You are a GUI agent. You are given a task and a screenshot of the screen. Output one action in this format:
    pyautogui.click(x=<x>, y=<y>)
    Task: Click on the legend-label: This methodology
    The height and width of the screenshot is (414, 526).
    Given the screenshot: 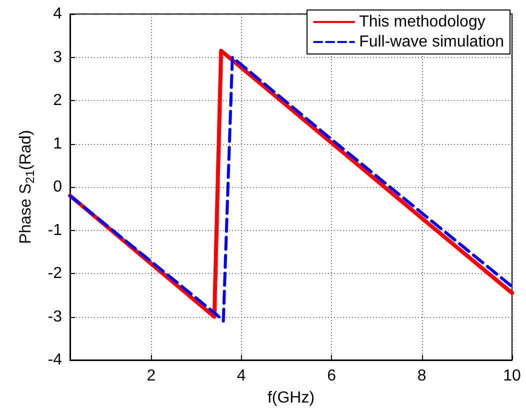 What is the action you would take?
    pyautogui.click(x=422, y=22)
    